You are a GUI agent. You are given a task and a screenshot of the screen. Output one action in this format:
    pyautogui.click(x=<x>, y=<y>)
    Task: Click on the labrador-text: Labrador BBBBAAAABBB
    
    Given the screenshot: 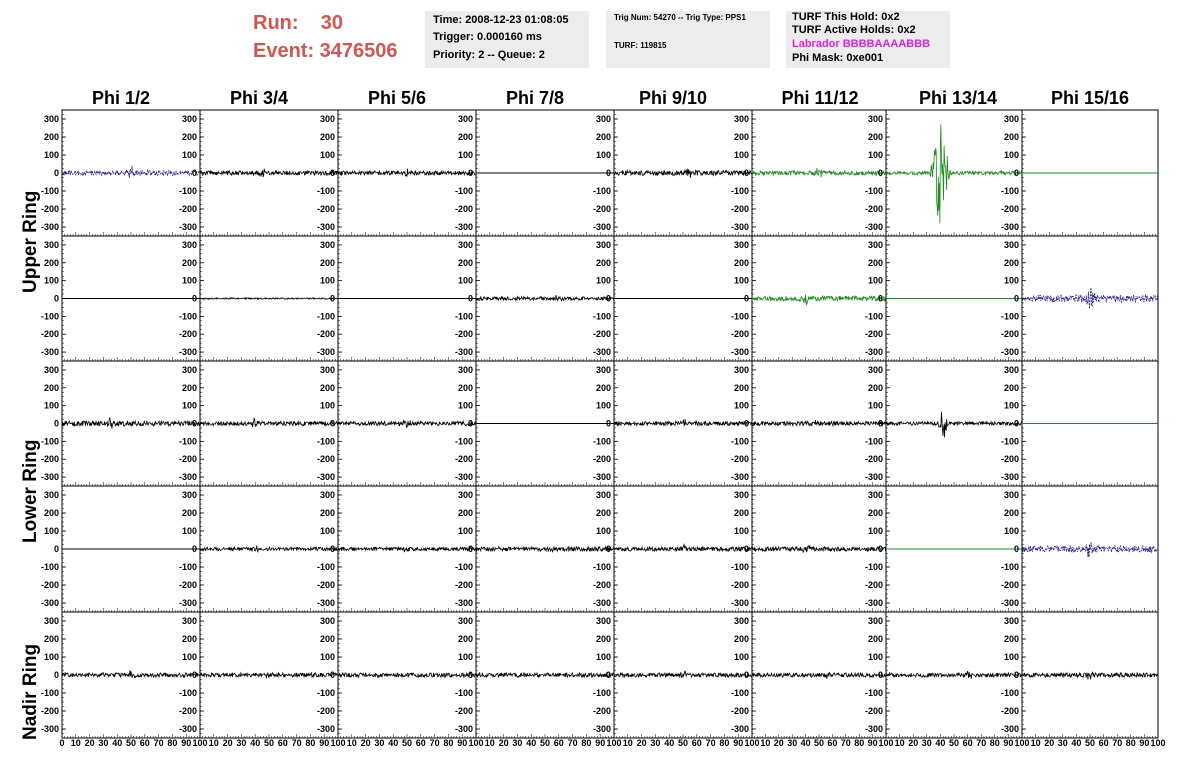 What is the action you would take?
    pyautogui.click(x=861, y=44)
    